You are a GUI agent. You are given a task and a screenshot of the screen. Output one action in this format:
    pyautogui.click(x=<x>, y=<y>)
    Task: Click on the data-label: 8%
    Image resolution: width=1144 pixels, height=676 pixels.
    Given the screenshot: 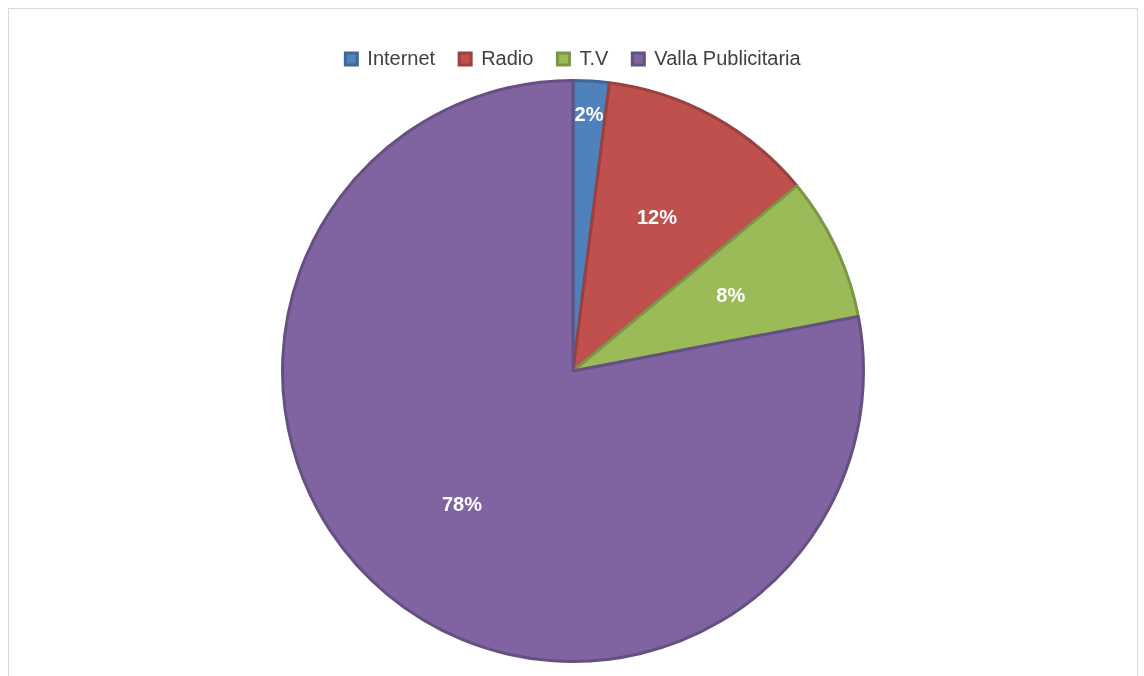 What is the action you would take?
    pyautogui.click(x=731, y=295)
    